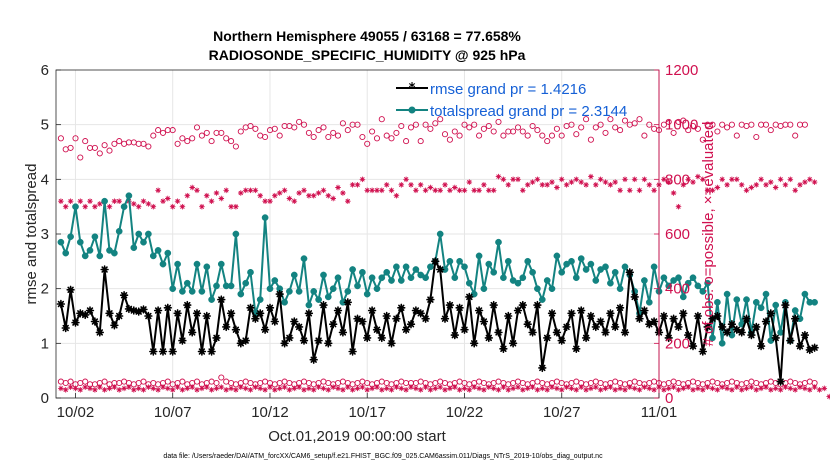  What do you see at coordinates (681, 125) in the screenshot?
I see `right-tick-label: 1000` at bounding box center [681, 125].